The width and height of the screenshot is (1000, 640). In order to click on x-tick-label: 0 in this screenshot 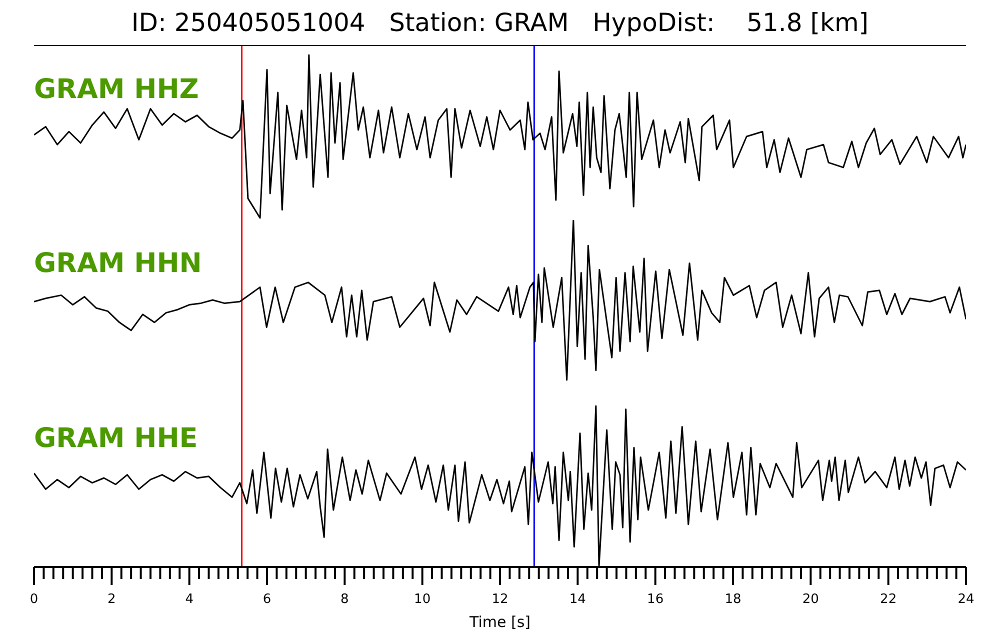, I will do `click(34, 599)`.